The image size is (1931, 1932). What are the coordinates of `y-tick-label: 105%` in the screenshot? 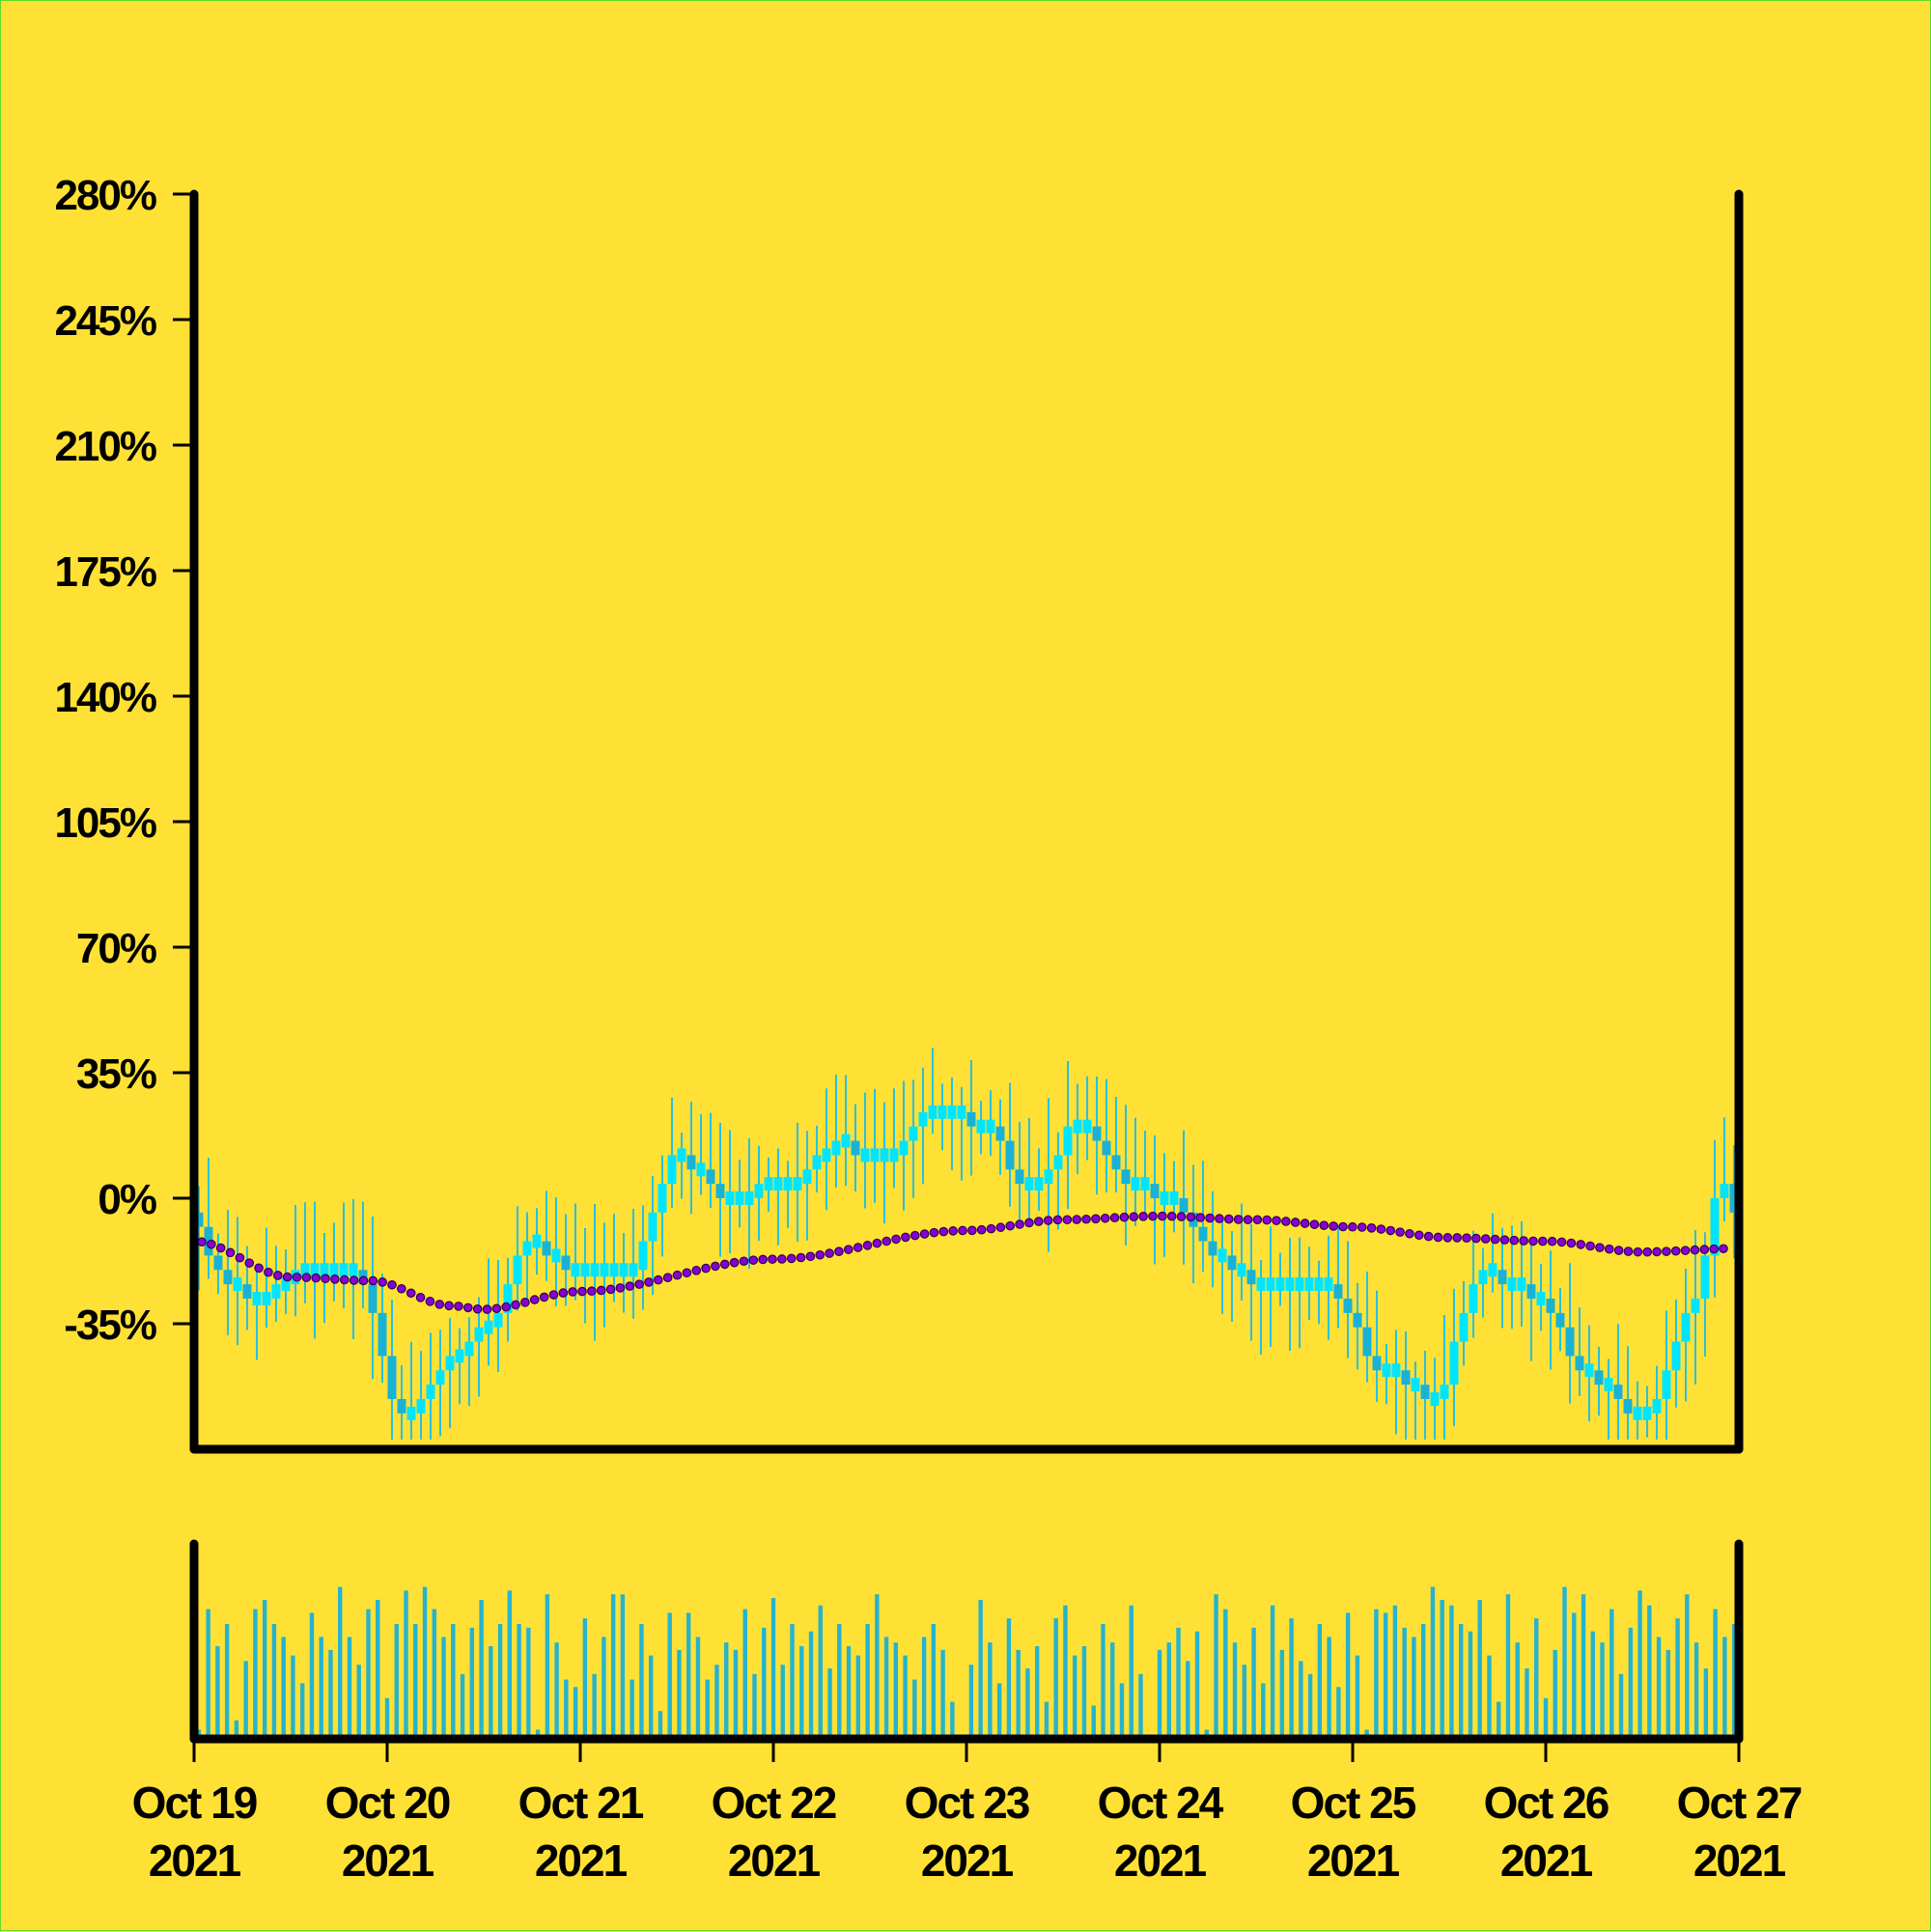 It's located at (104, 823).